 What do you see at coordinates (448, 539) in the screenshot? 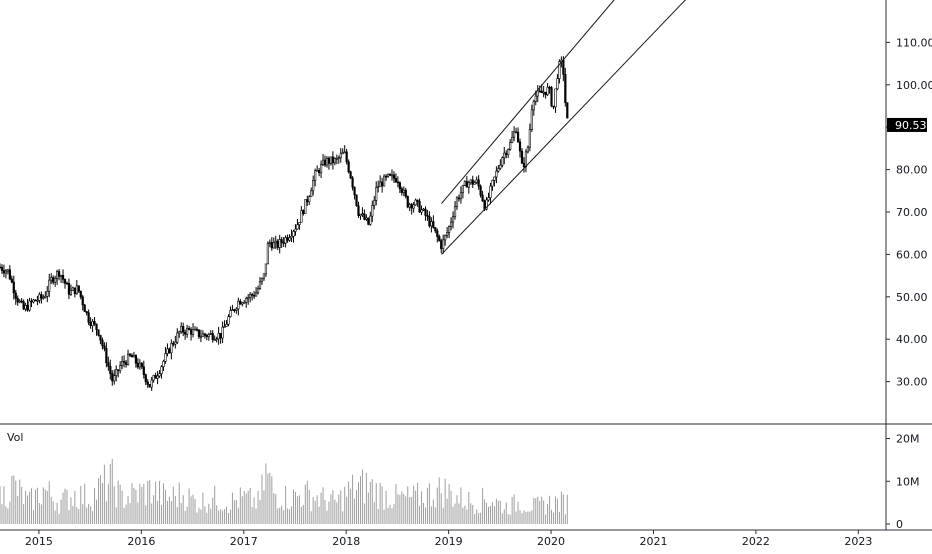
I see `time-axis: 2015 2016 2017 2018 2019 2020 2021 2022 2023` at bounding box center [448, 539].